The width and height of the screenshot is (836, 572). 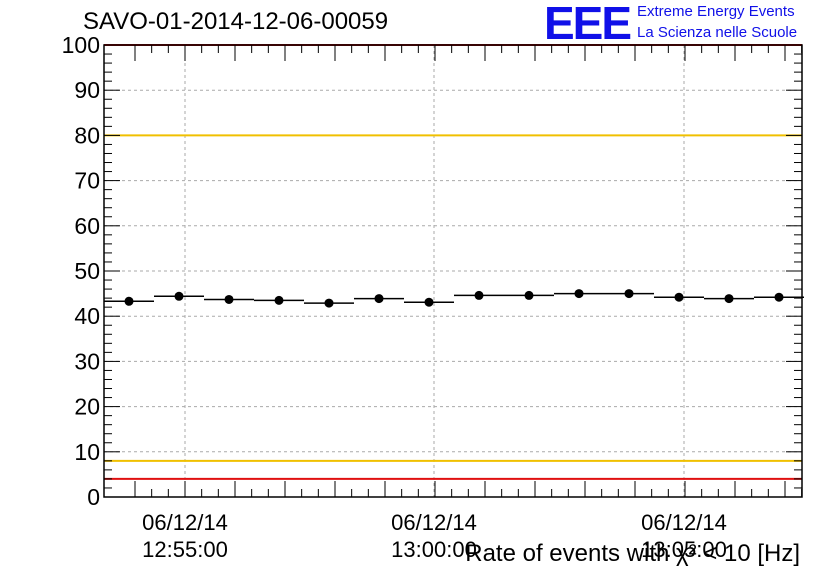 I want to click on y-tick-label: 40, so click(x=87, y=316).